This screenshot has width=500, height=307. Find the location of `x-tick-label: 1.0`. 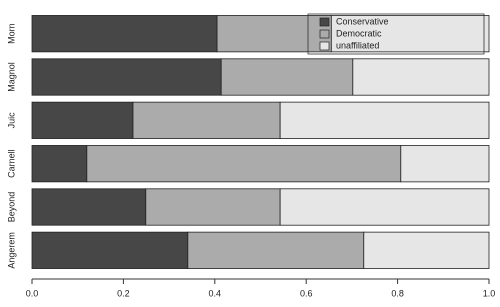

x-tick-label: 1.0 is located at coordinates (489, 293).